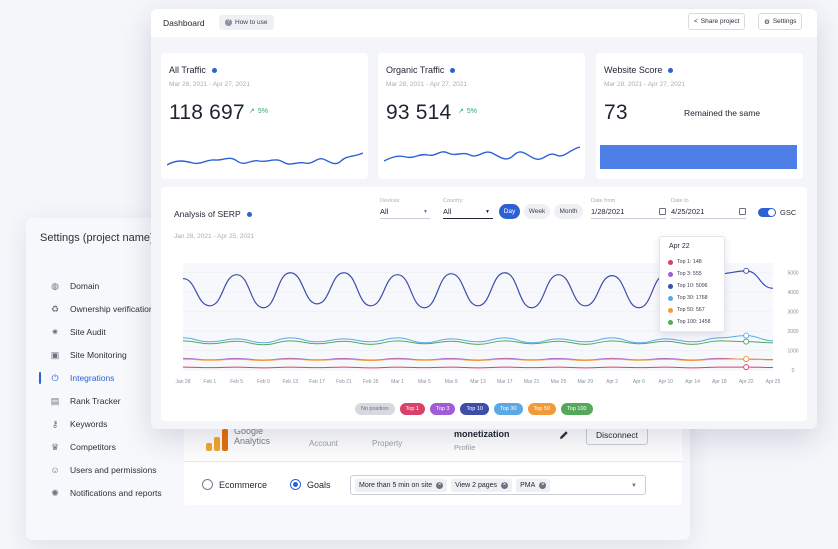  Describe the element at coordinates (505, 382) in the screenshot. I see `x-tick-label: Mar 17` at that location.